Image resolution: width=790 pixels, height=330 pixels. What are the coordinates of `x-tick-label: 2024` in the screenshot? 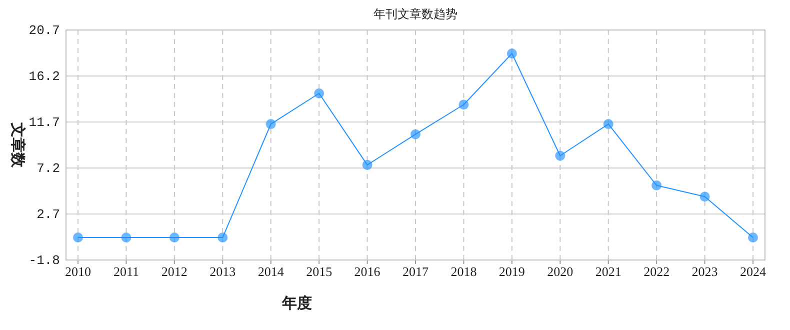 It's located at (753, 271).